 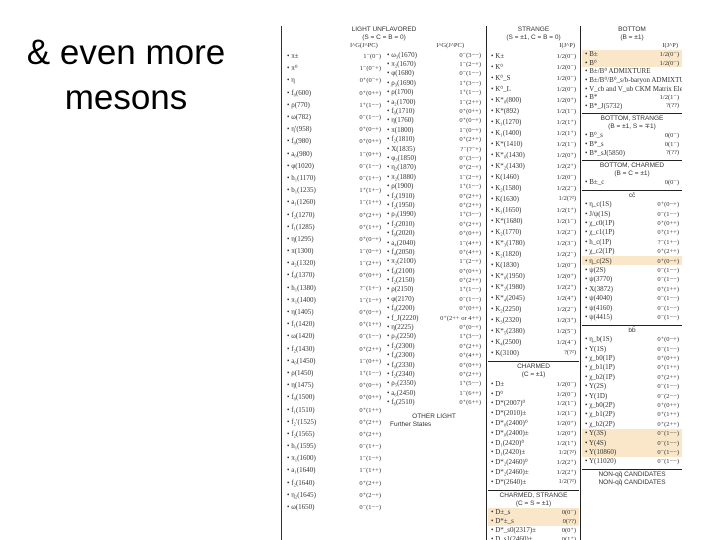 What do you see at coordinates (401, 149) in the screenshot?
I see `particle-name: X(1835)` at bounding box center [401, 149].